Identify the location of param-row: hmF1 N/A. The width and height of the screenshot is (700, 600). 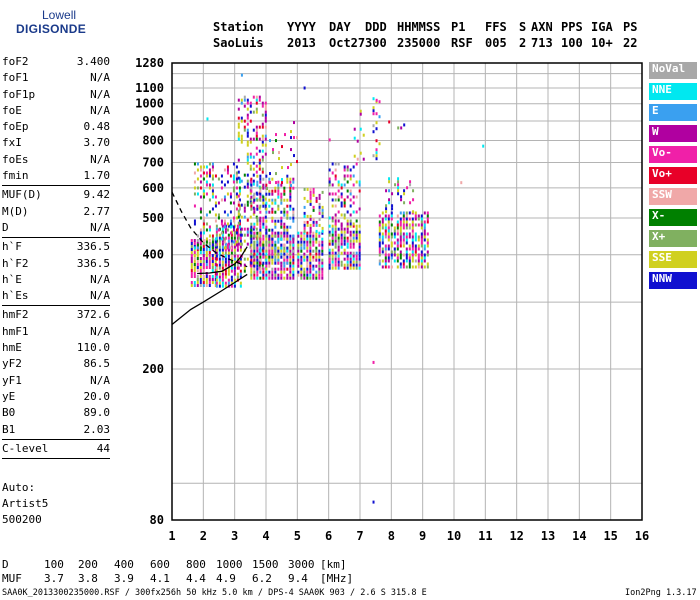
(56, 332).